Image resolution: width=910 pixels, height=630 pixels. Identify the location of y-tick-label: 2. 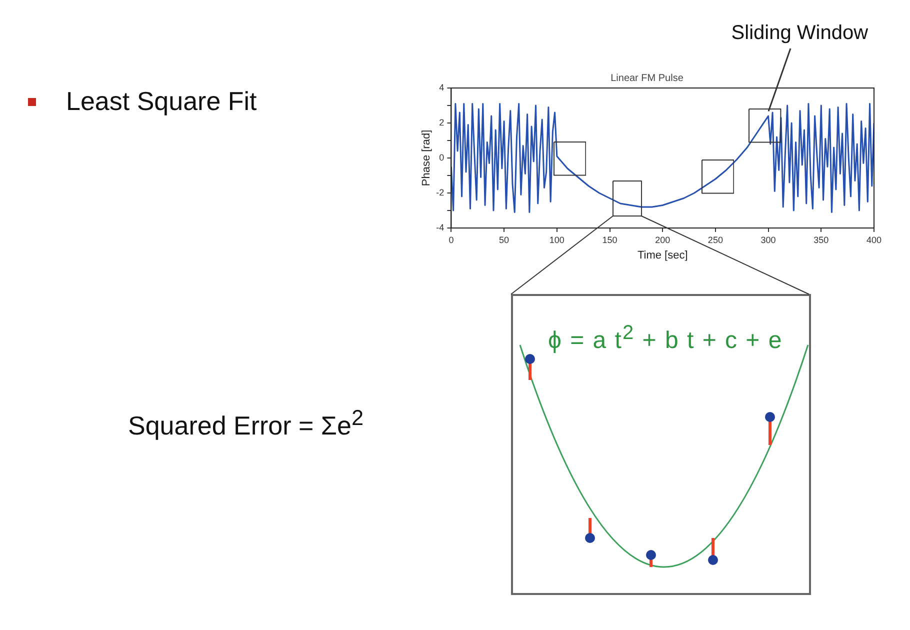
(441, 122).